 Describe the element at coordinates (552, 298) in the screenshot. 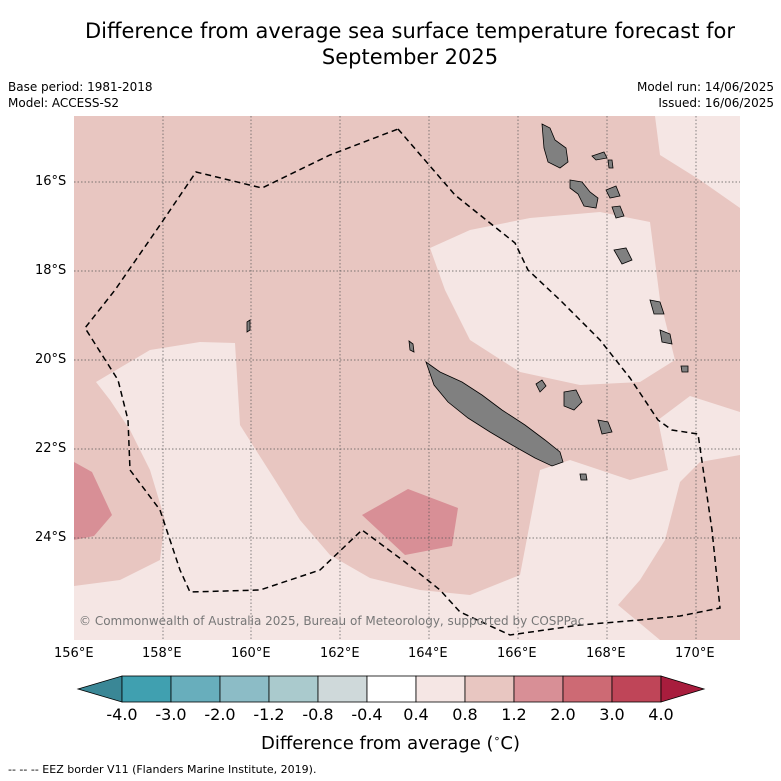

I see `anomaly-field-light-central` at that location.